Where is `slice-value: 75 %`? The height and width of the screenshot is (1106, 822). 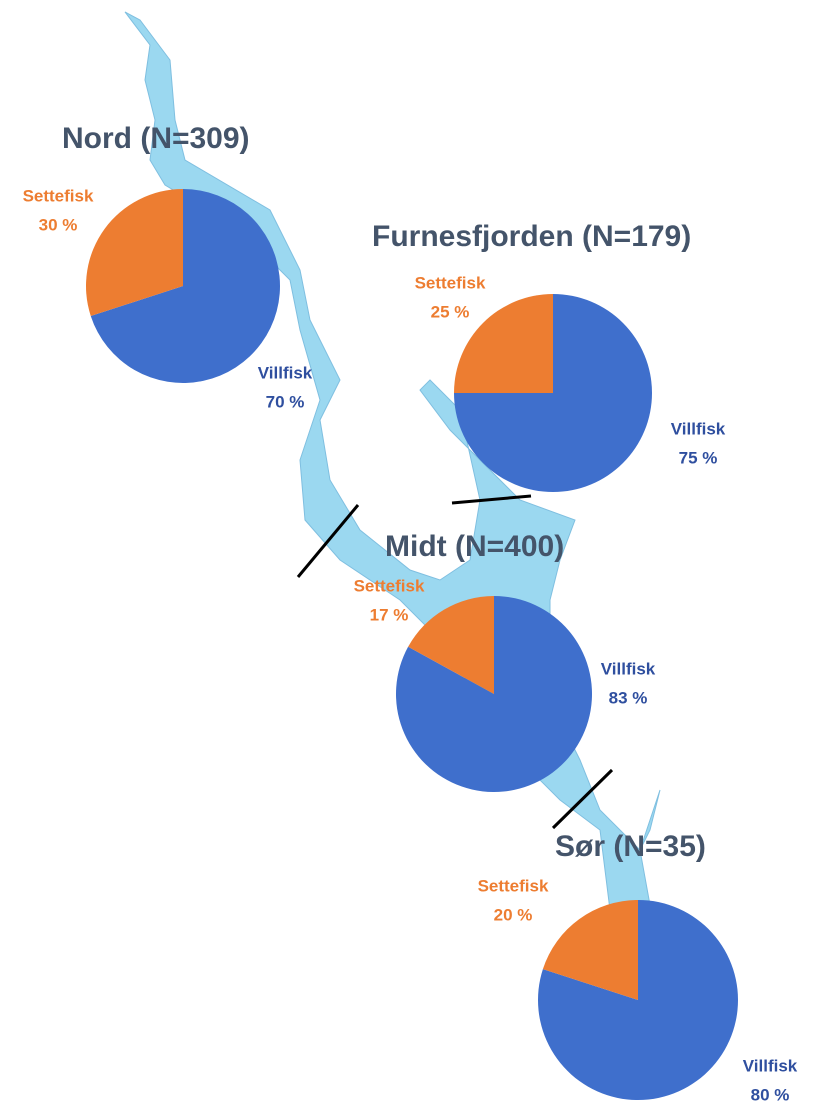
slice-value: 75 % is located at coordinates (698, 457).